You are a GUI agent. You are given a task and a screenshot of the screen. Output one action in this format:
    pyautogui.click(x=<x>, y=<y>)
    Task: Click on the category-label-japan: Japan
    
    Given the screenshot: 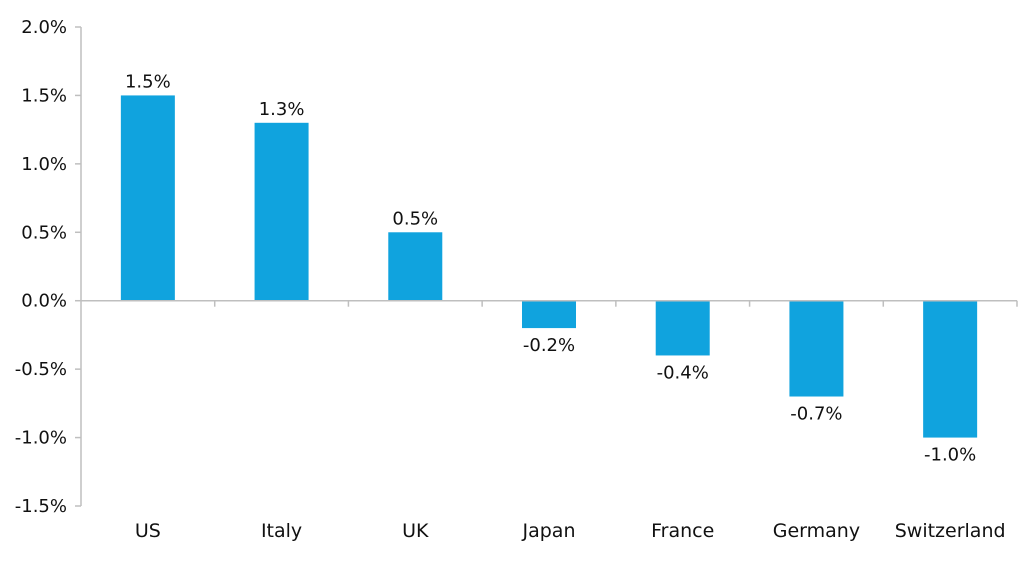 What is the action you would take?
    pyautogui.click(x=549, y=531)
    